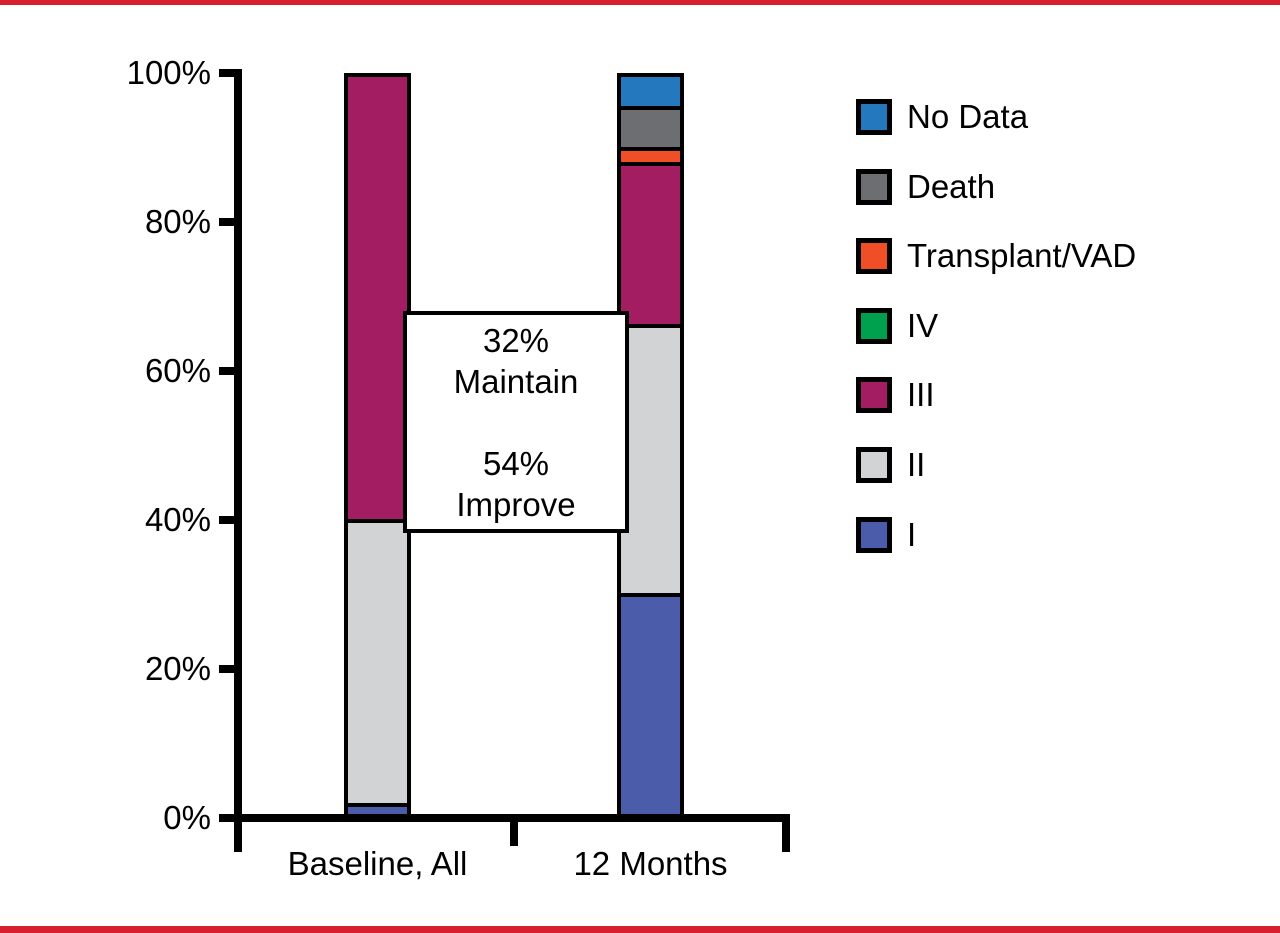 This screenshot has height=933, width=1280. What do you see at coordinates (177, 221) in the screenshot?
I see `y-tick-label-80: 80%` at bounding box center [177, 221].